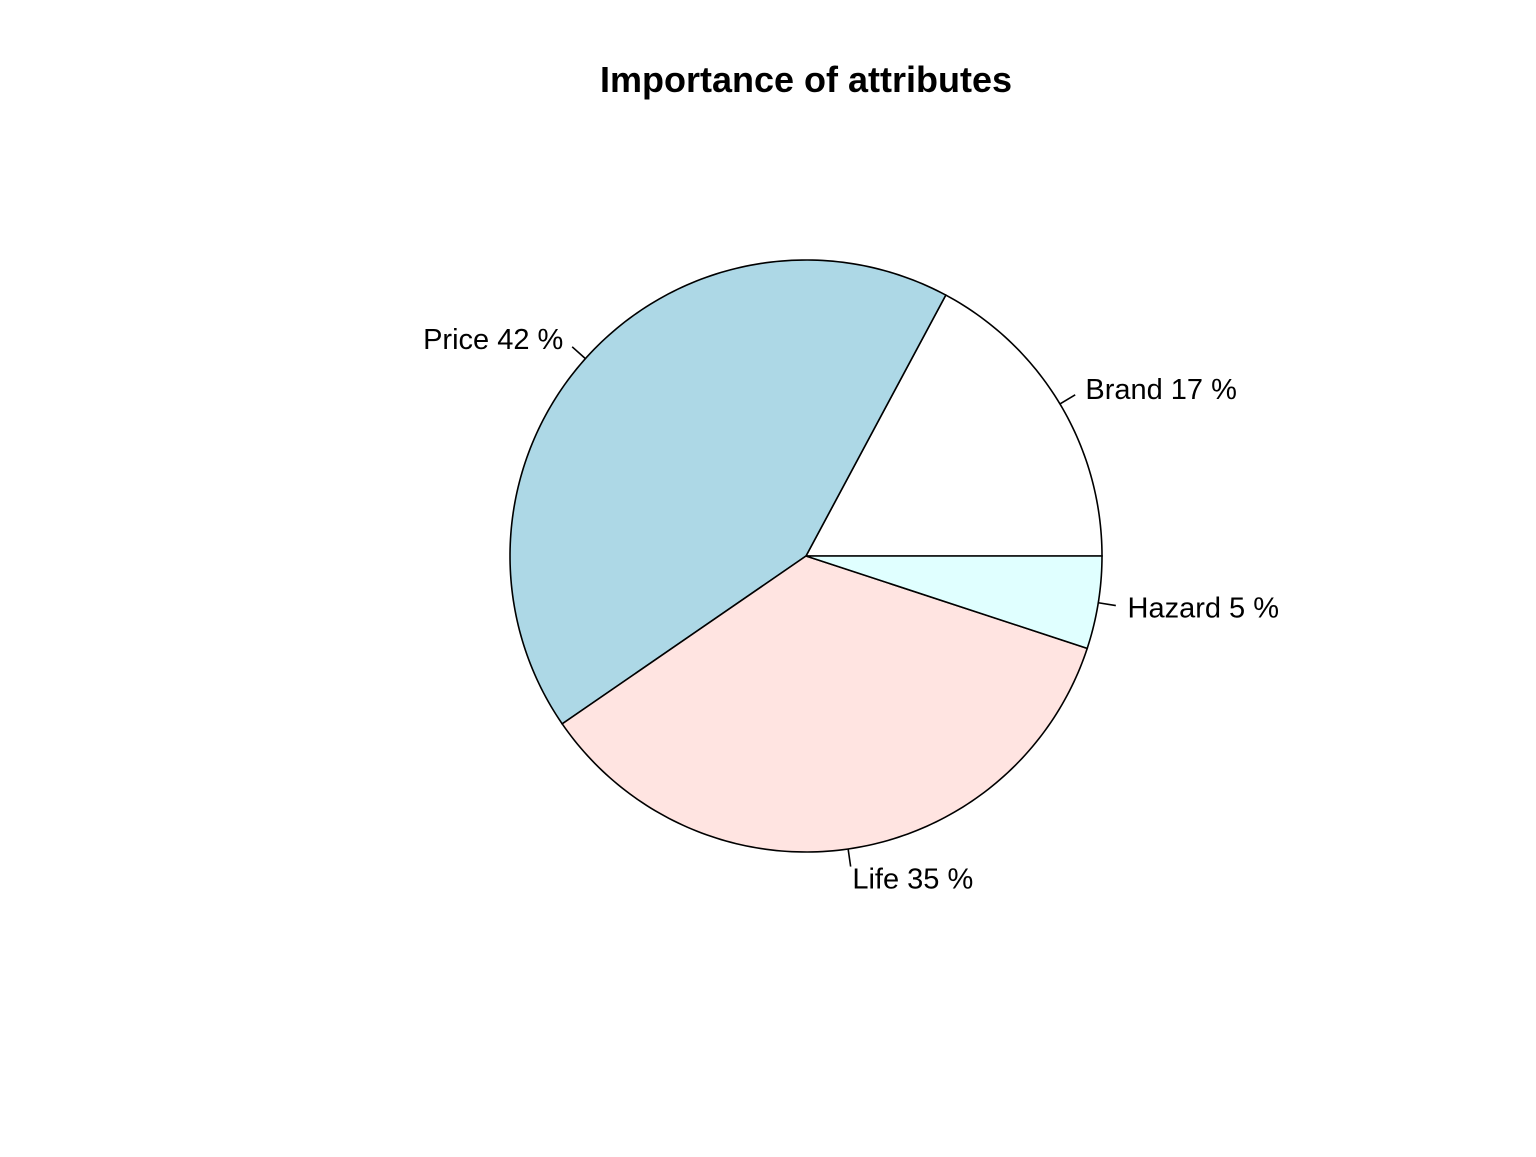  What do you see at coordinates (1107, 604) in the screenshot?
I see `pie-label-tick-hazard` at bounding box center [1107, 604].